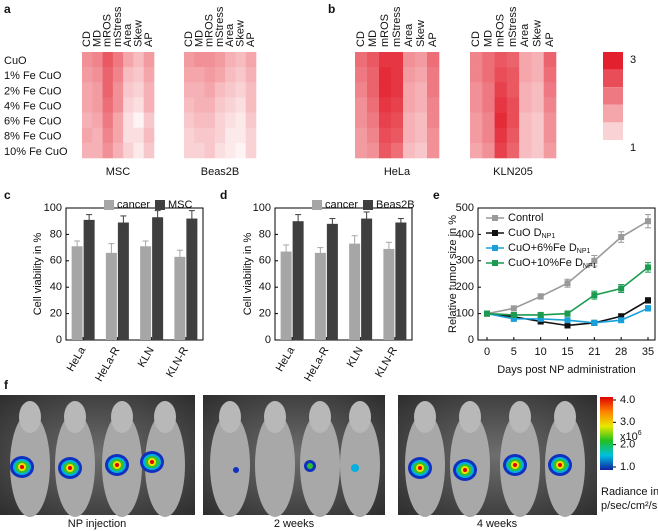 Image resolution: width=658 pixels, height=531 pixels. What do you see at coordinates (633, 148) in the screenshot?
I see `colorbar-tick-label: 1` at bounding box center [633, 148].